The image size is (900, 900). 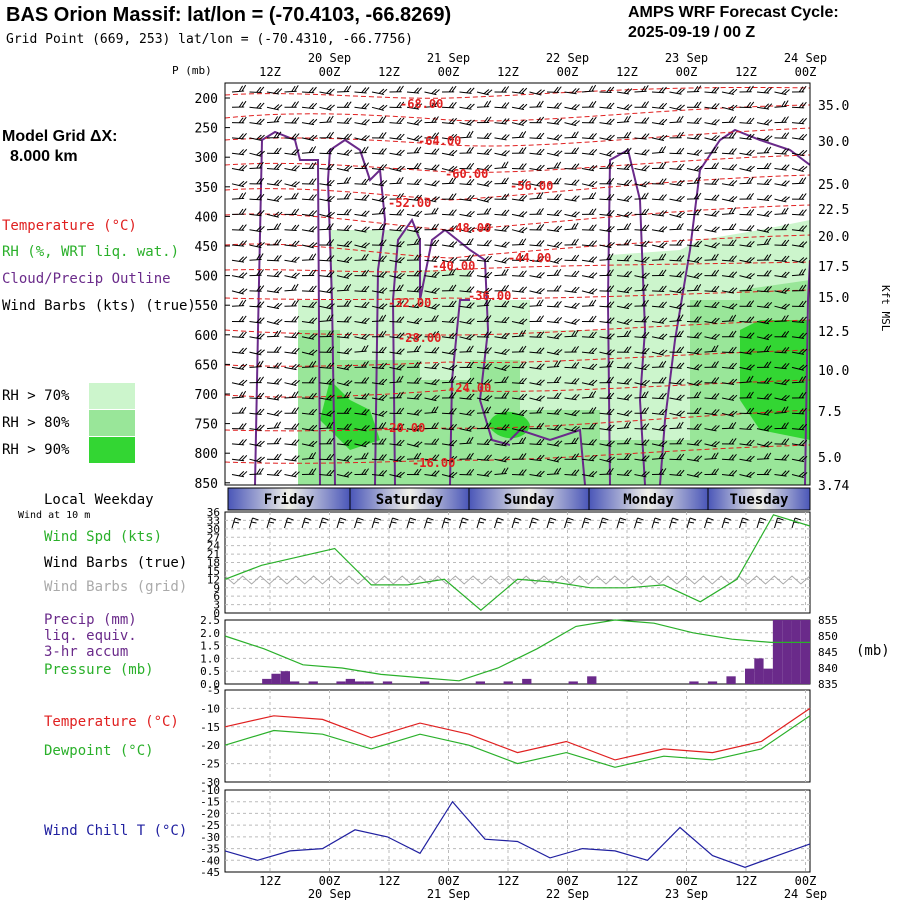 I want to click on weekday-label: Friday, so click(x=289, y=500).